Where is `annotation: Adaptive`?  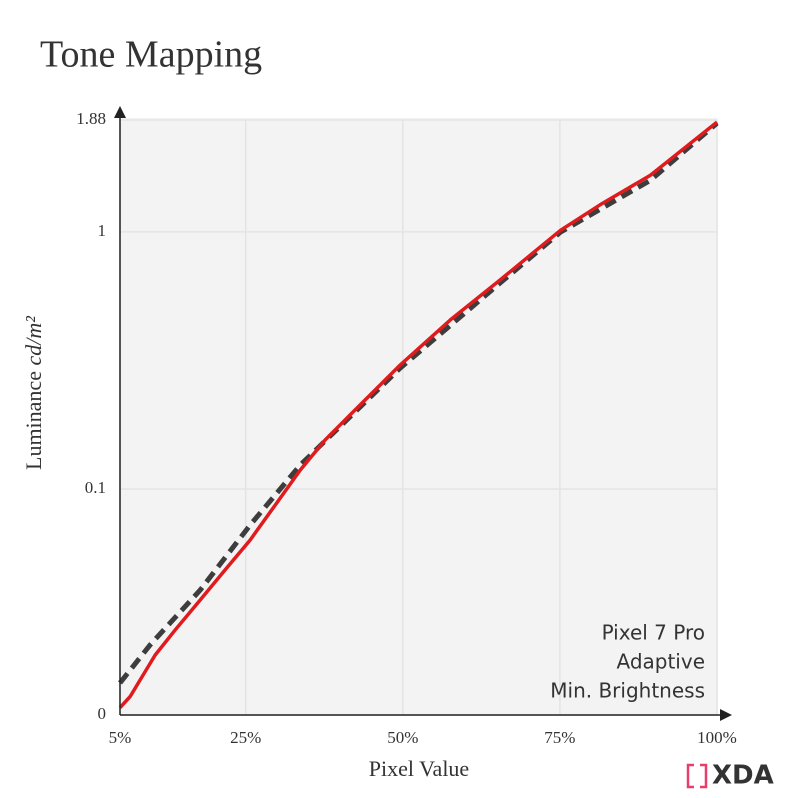 annotation: Adaptive is located at coordinates (660, 662).